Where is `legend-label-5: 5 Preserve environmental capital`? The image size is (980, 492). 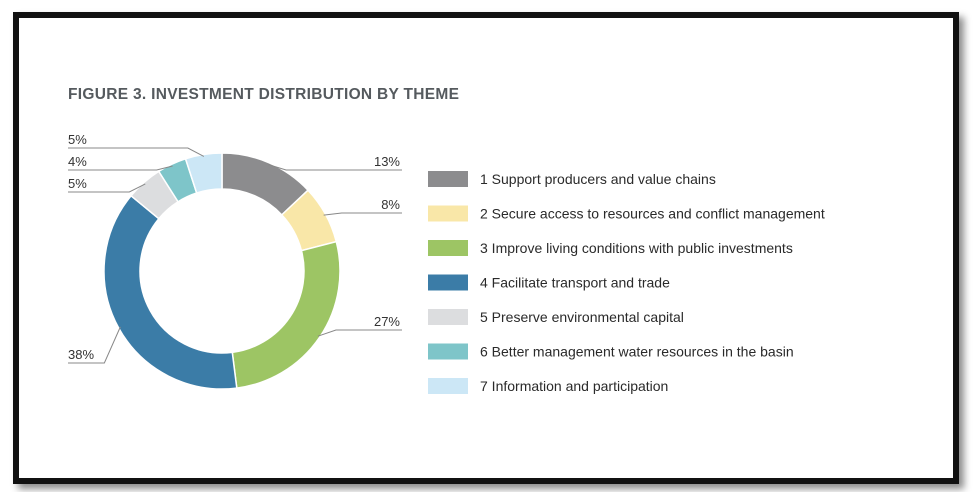 legend-label-5: 5 Preserve environmental capital is located at coordinates (582, 317).